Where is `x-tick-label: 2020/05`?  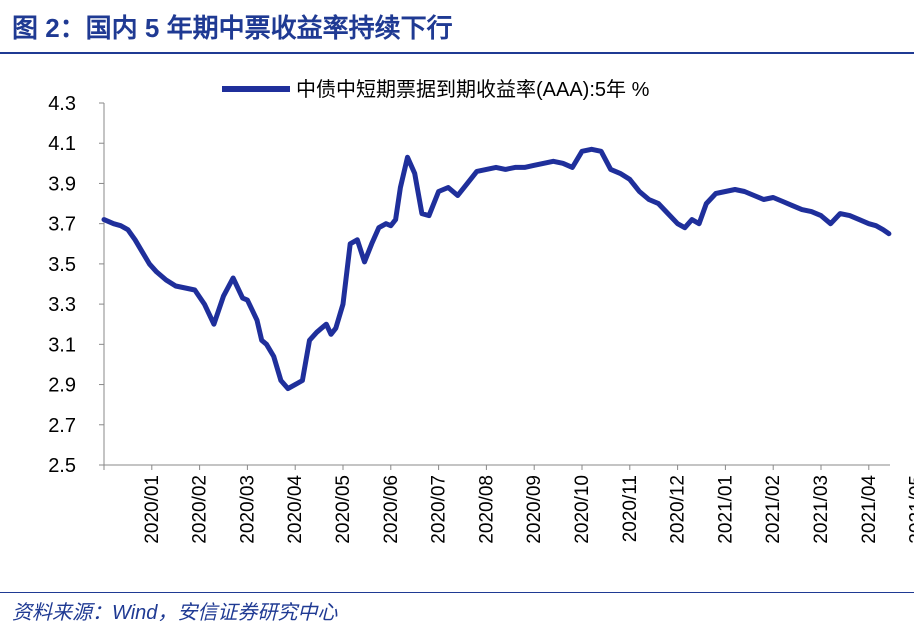
x-tick-label: 2020/05 is located at coordinates (343, 509).